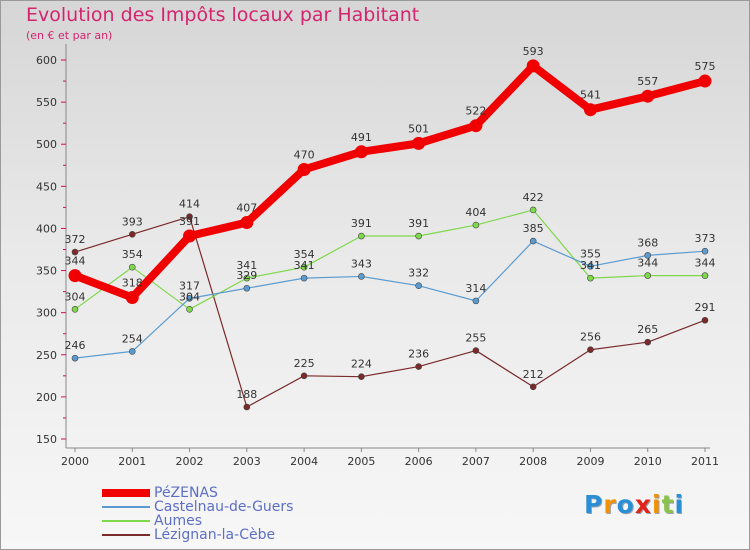 The image size is (750, 550). What do you see at coordinates (590, 253) in the screenshot?
I see `data-label: 355` at bounding box center [590, 253].